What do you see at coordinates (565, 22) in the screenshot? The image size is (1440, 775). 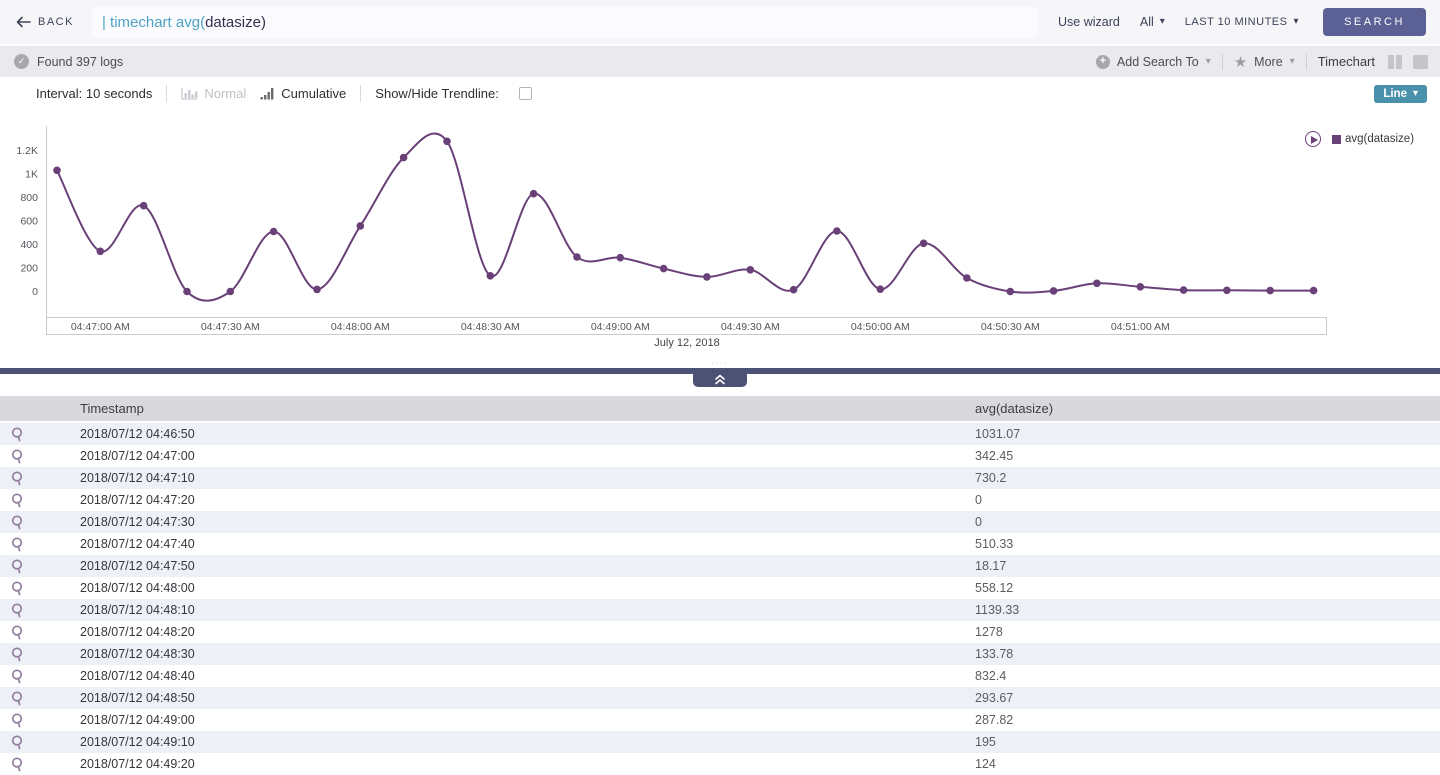 I see `query-input: | timechart avg(datasize)` at bounding box center [565, 22].